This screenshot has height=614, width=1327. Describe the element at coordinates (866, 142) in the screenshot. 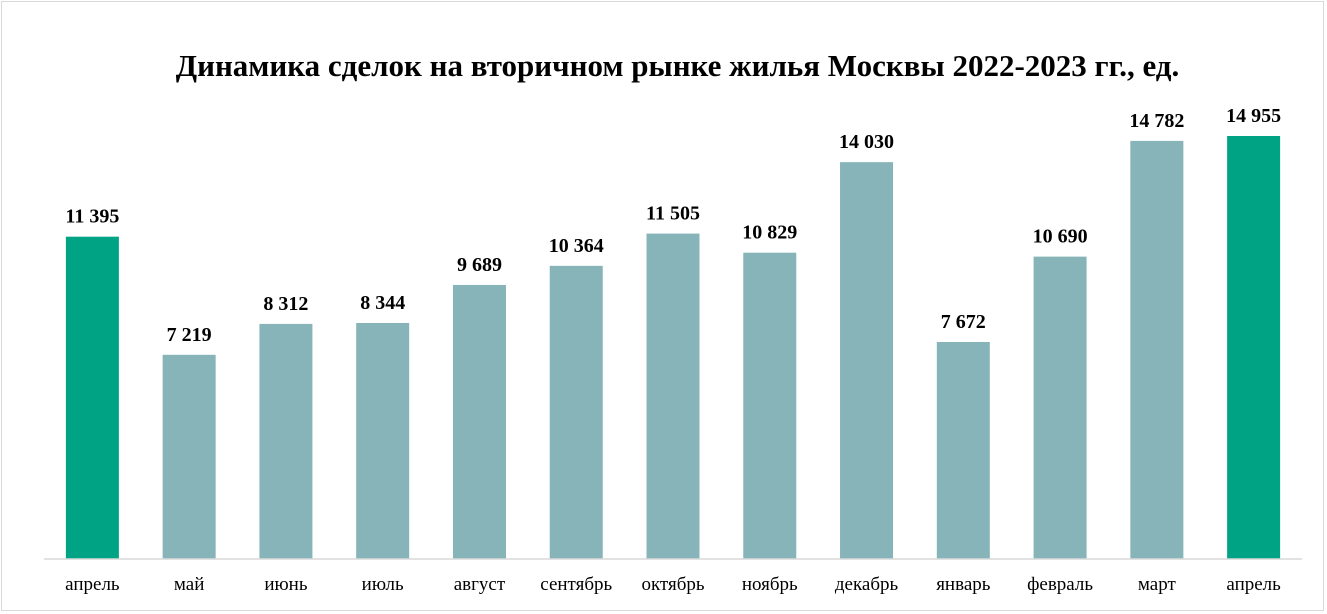

I see `value-label-8: 14 030` at that location.